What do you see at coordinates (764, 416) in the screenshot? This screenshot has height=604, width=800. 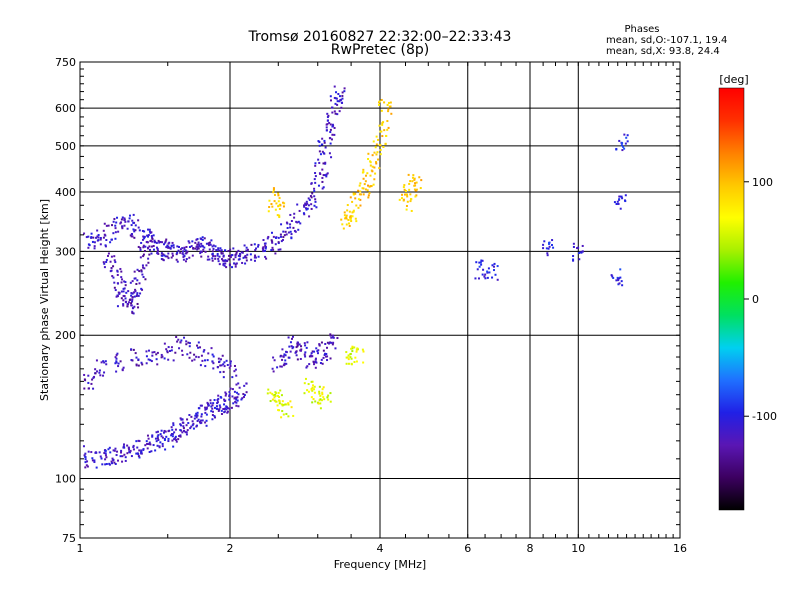 I see `colorbar-tick-label: -100` at bounding box center [764, 416].